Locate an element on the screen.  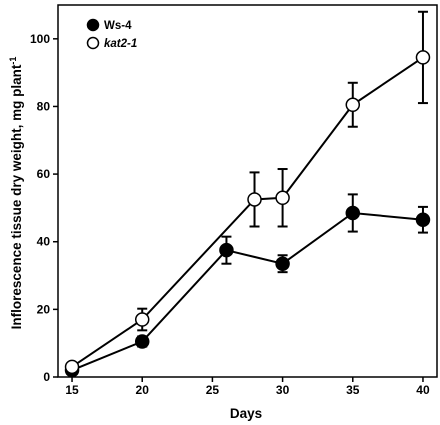
y-axis-label-superscript: -1 is located at coordinates (13, 61).